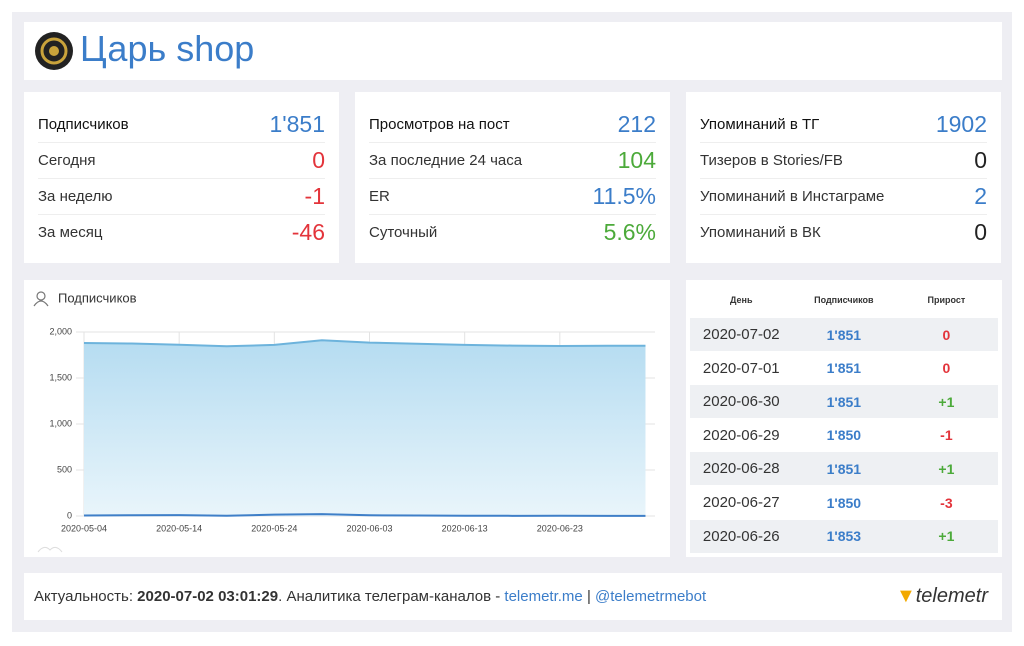 The height and width of the screenshot is (646, 1024). What do you see at coordinates (741, 502) in the screenshot?
I see `date-cell: 2020-06-27` at bounding box center [741, 502].